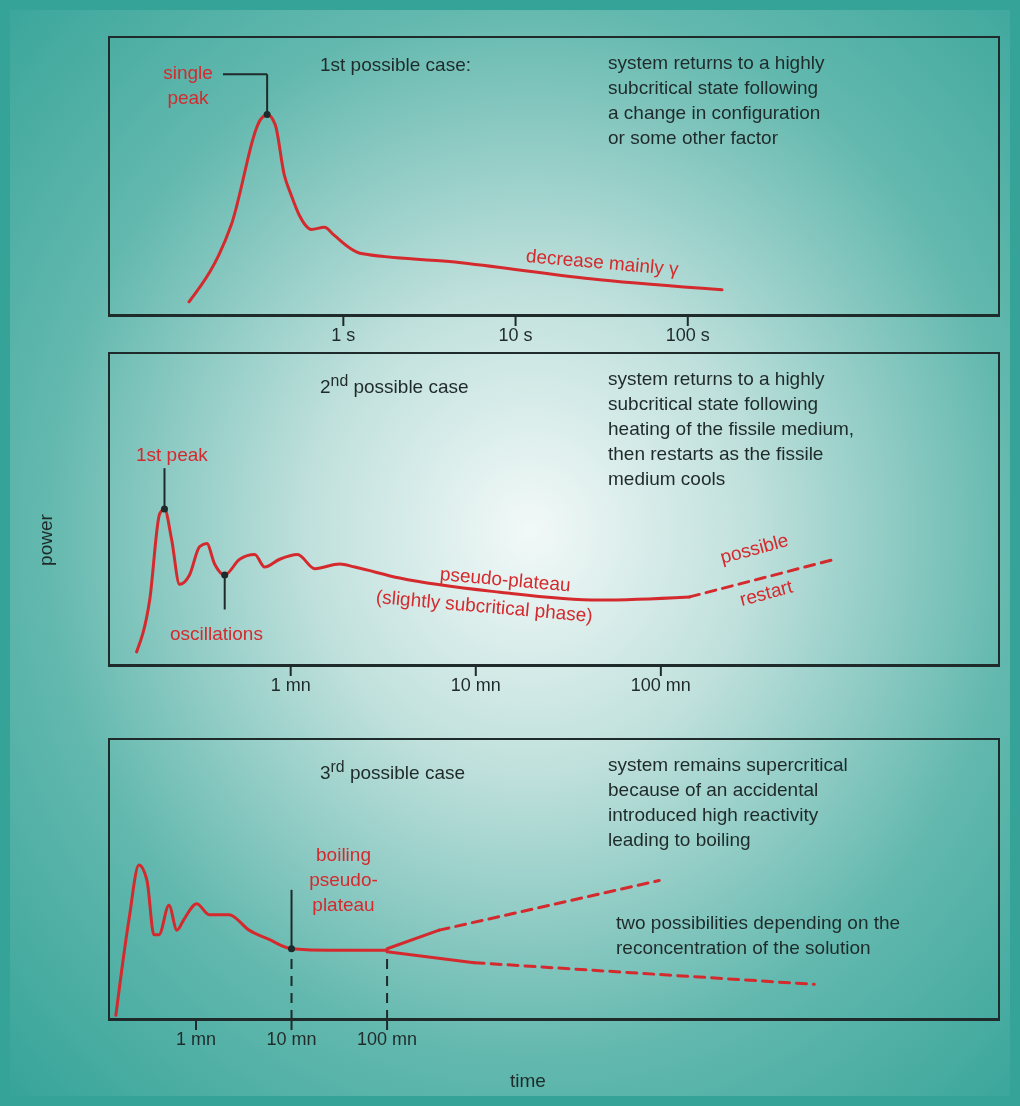  What do you see at coordinates (343, 880) in the screenshot?
I see `annotation: boiling pseudo-plateau` at bounding box center [343, 880].